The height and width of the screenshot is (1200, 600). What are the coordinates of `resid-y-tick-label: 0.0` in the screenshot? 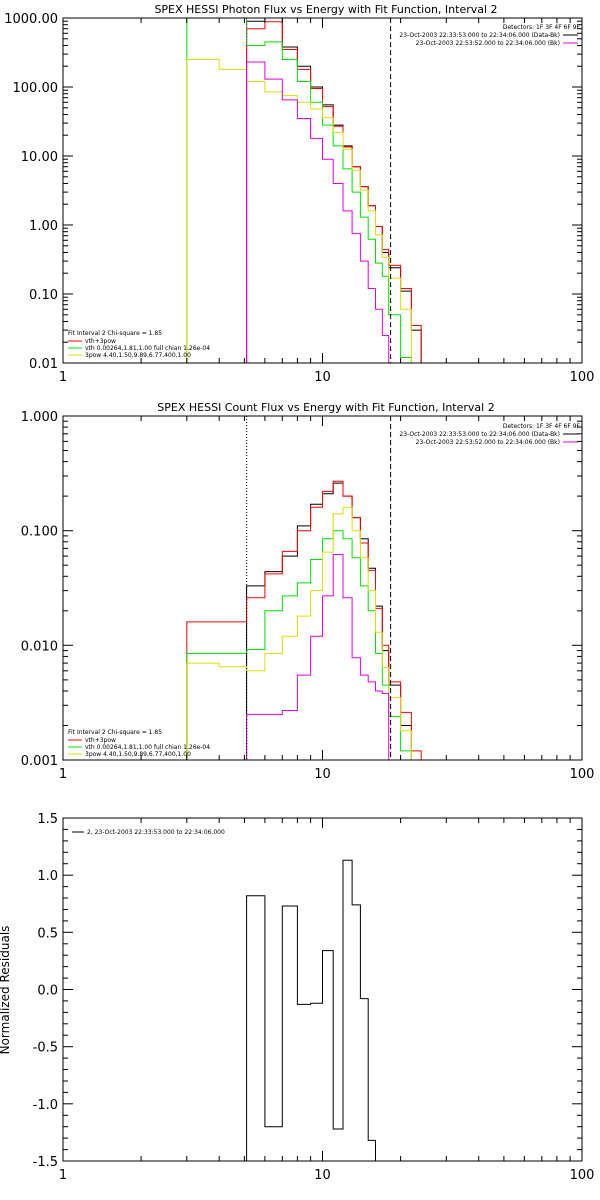 It's located at (47, 991).